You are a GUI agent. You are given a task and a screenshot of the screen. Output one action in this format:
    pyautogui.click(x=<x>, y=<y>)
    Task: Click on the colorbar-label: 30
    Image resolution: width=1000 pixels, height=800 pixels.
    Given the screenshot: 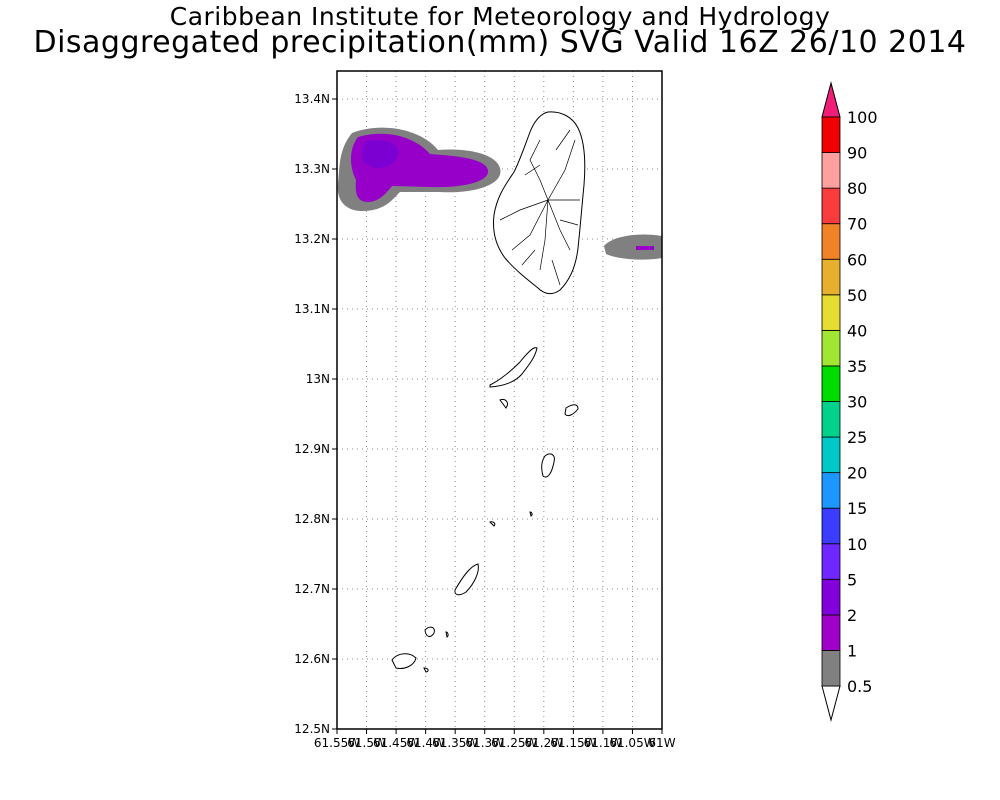 What is the action you would take?
    pyautogui.click(x=857, y=402)
    